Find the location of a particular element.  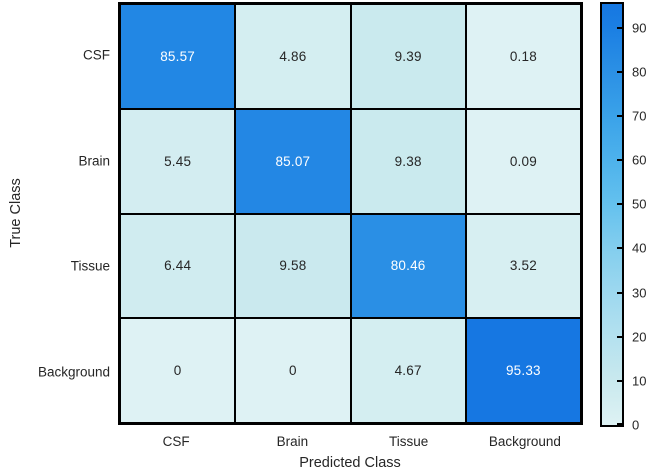

y-tick-label-tissue: Tissue is located at coordinates (90, 266).